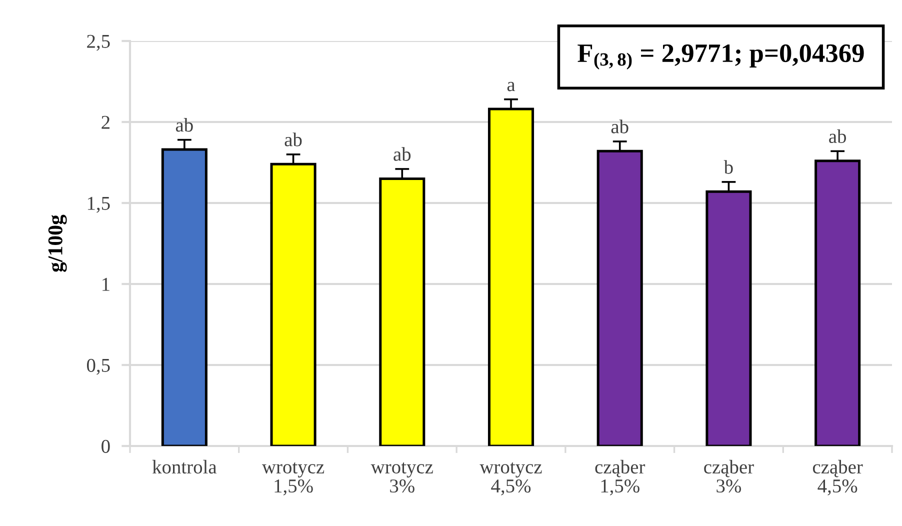 The image size is (902, 526). Describe the element at coordinates (106, 446) in the screenshot. I see `y-tick-label: 0` at that location.